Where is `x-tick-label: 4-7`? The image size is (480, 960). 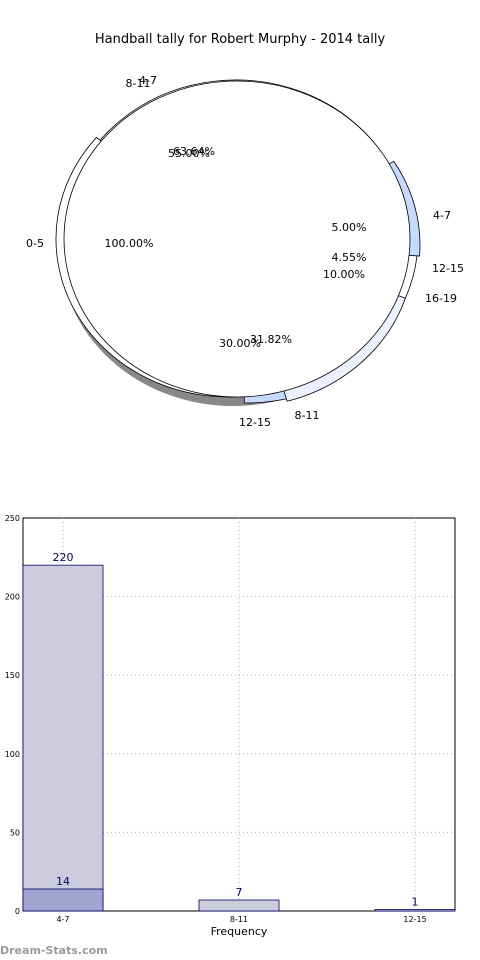
x-tick-label: 4-7 is located at coordinates (62, 919).